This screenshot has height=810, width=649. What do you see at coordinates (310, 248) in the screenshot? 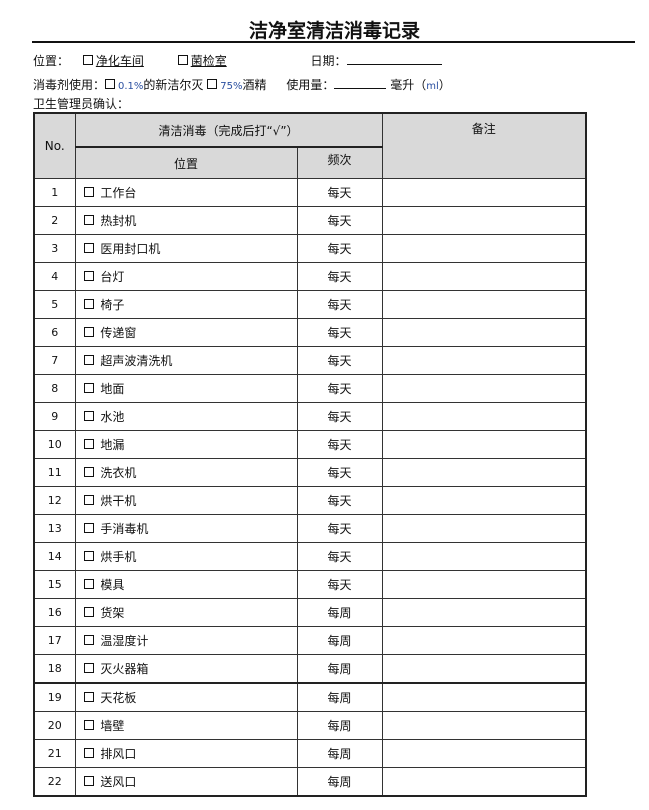
I see `table-row: 3 医用封口机 每天` at bounding box center [310, 248].